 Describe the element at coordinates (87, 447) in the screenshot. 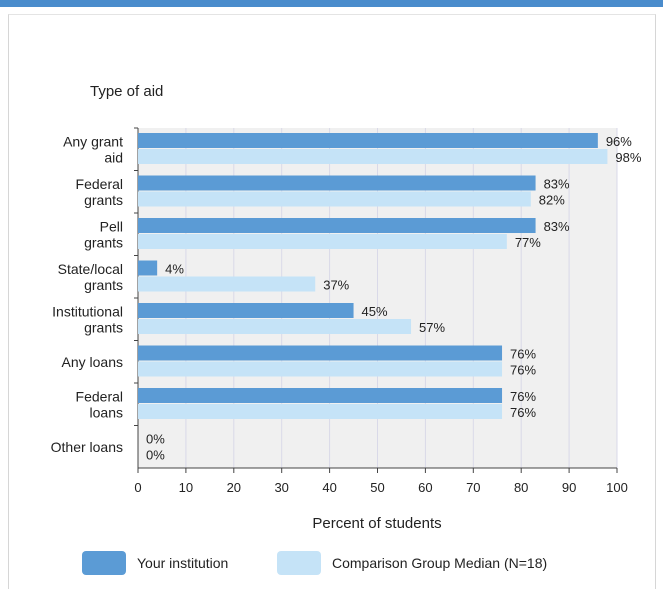

I see `category-label: Other loans` at that location.